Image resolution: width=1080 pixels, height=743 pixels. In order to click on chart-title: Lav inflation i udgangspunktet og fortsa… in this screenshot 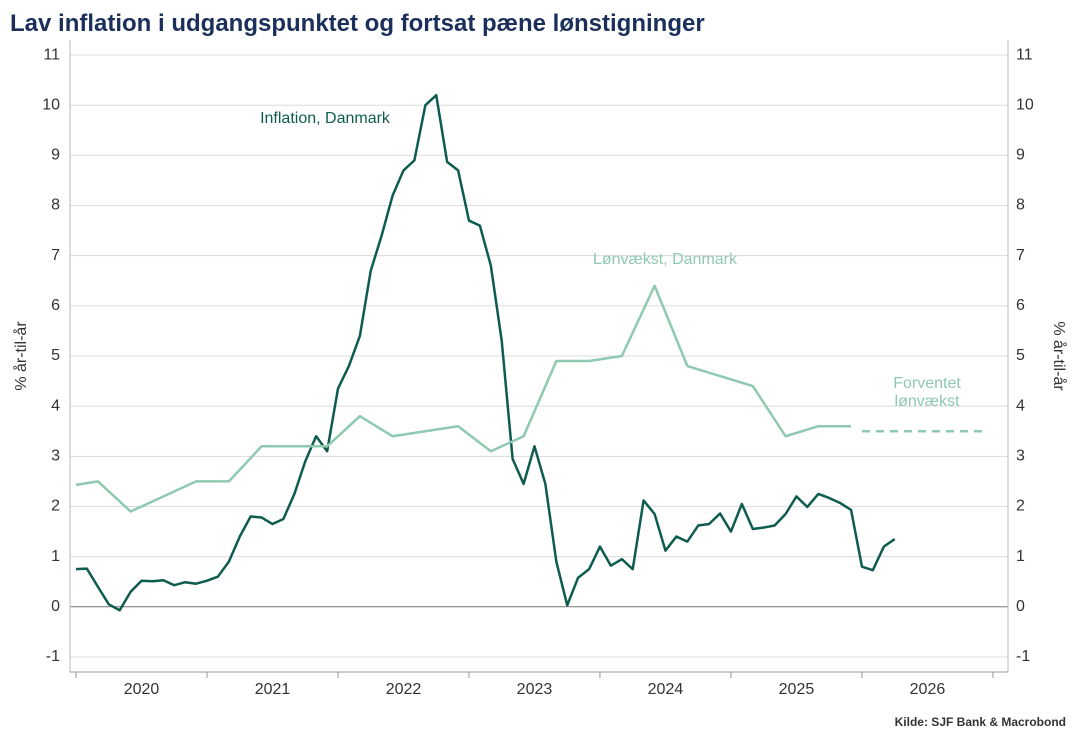, I will do `click(357, 23)`.